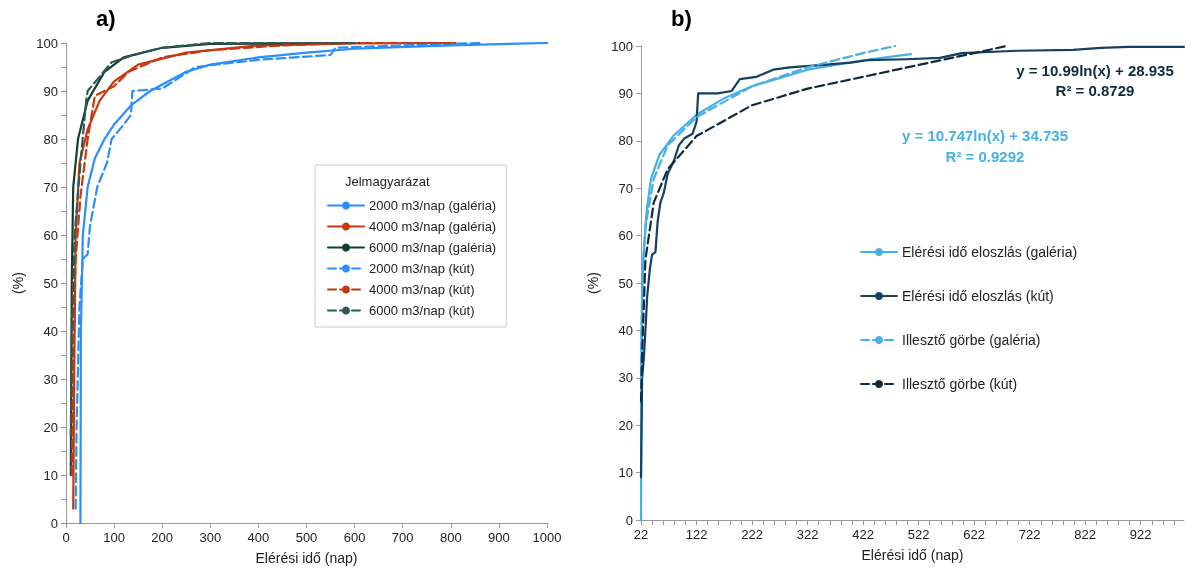 This screenshot has height=585, width=1192. I want to click on legend-title: Jelmagyarázat, so click(387, 181).